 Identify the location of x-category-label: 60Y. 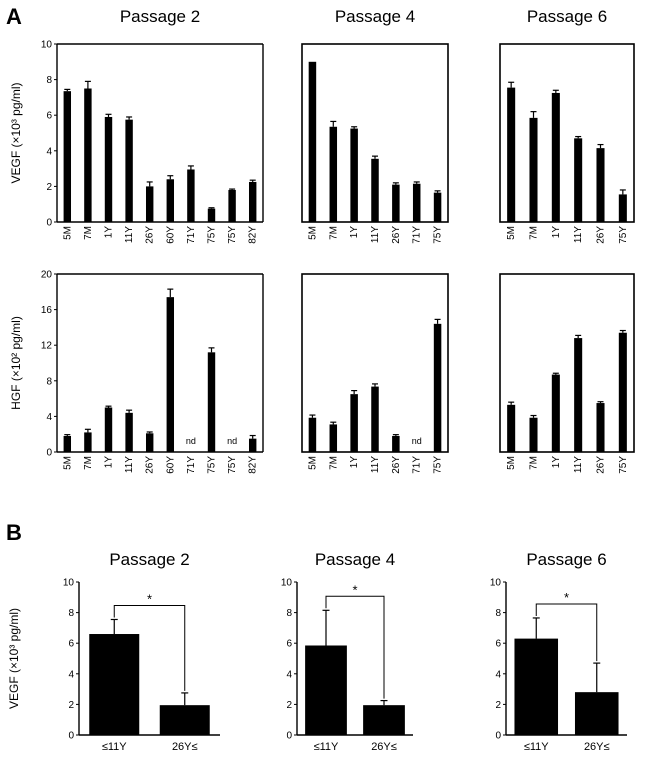
(170, 235).